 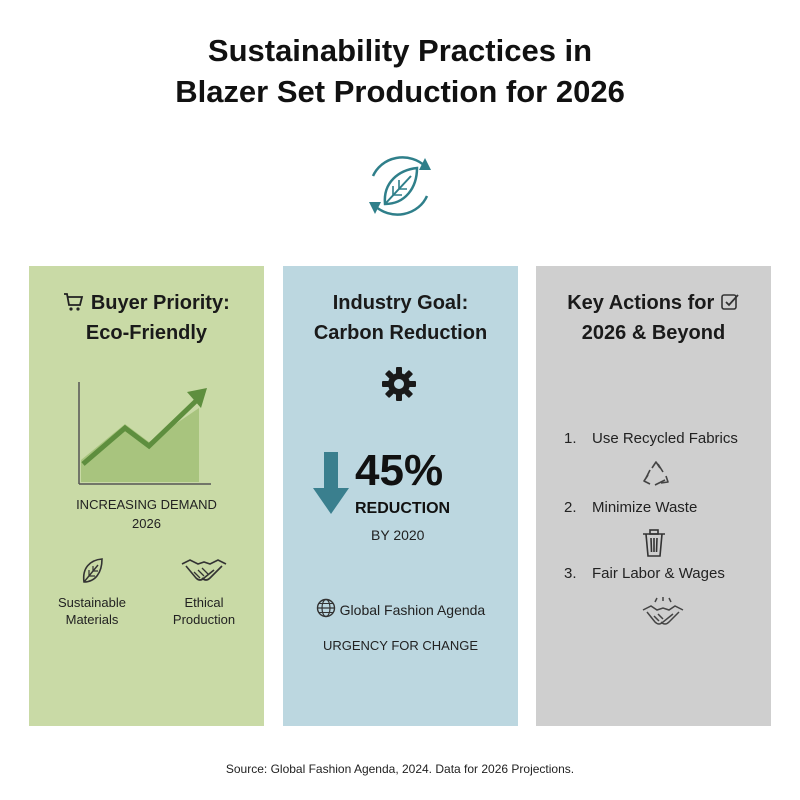 I want to click on global-fashion-agenda: Global Fashion Agenda, so click(x=400, y=608).